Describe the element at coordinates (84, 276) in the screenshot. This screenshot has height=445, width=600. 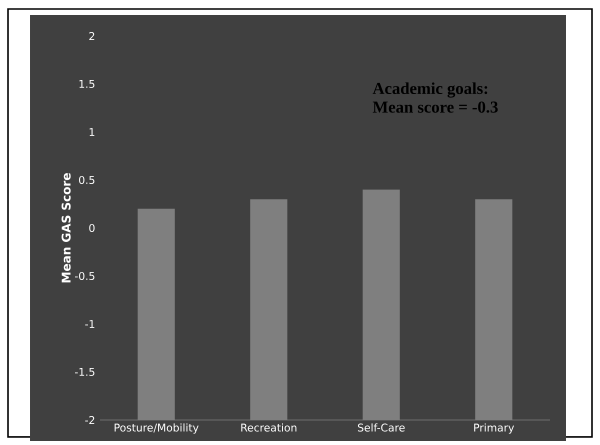
I see `y-tick-label: -0.5` at that location.